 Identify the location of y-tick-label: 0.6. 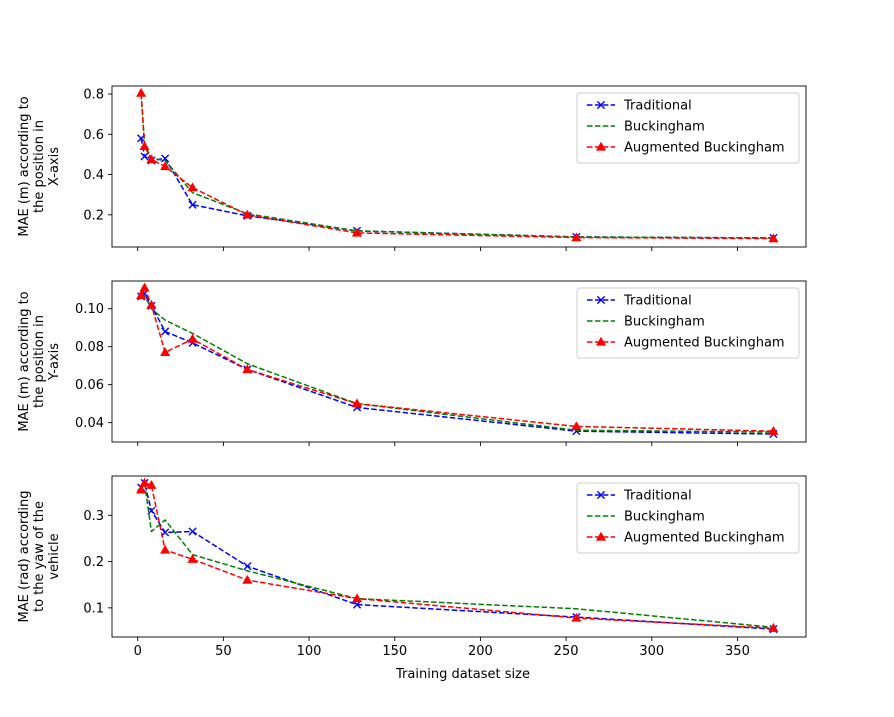
(93, 135).